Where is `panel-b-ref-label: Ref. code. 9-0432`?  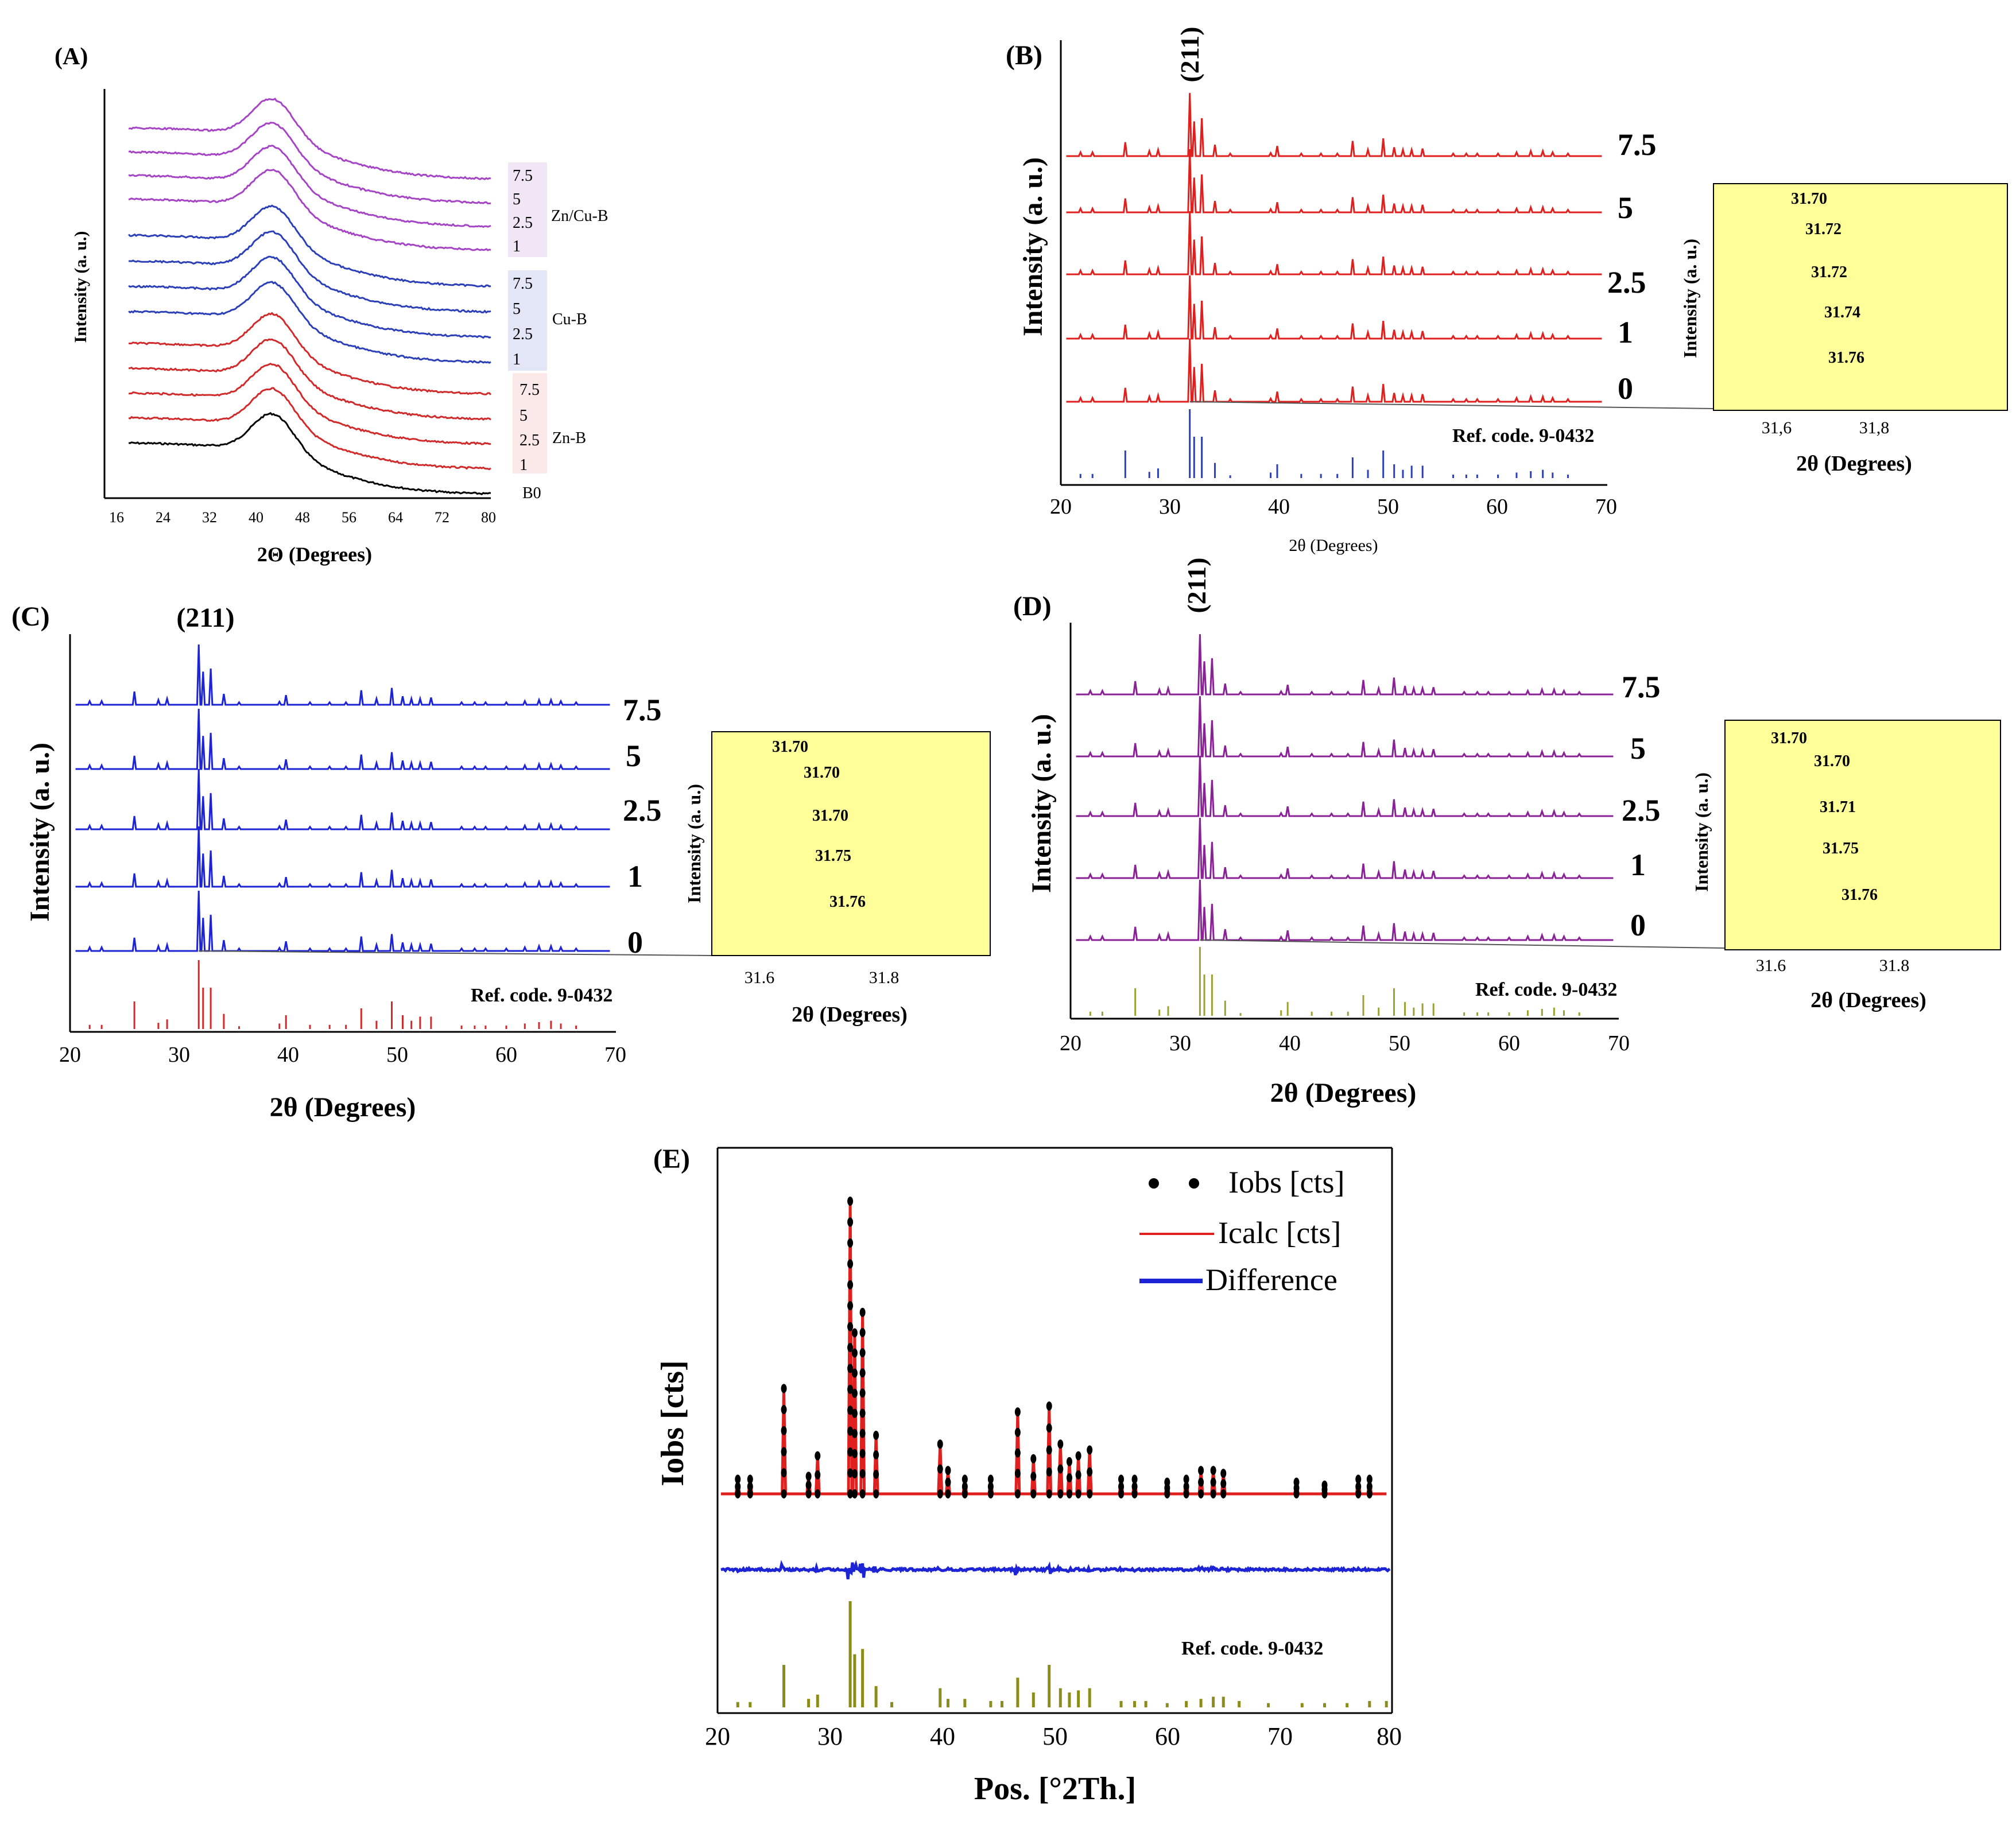
panel-b-ref-label: Ref. code. 9-0432 is located at coordinates (1523, 436).